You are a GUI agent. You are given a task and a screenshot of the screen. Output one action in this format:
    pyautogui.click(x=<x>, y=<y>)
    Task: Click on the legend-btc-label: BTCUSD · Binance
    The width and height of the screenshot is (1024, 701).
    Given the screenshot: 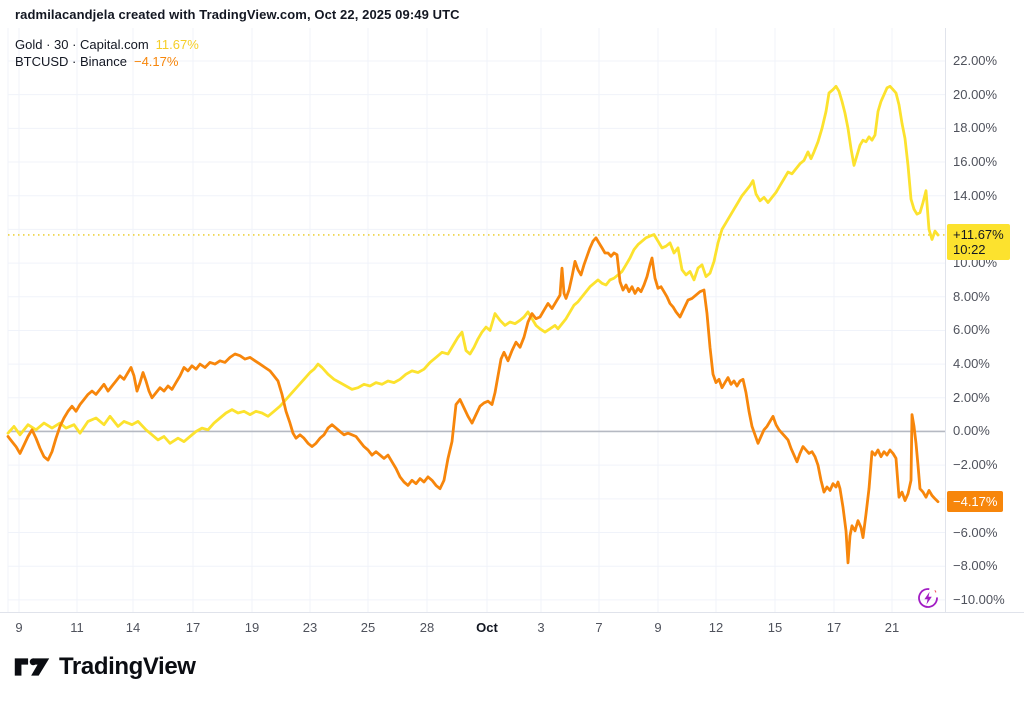 What is the action you would take?
    pyautogui.click(x=71, y=61)
    